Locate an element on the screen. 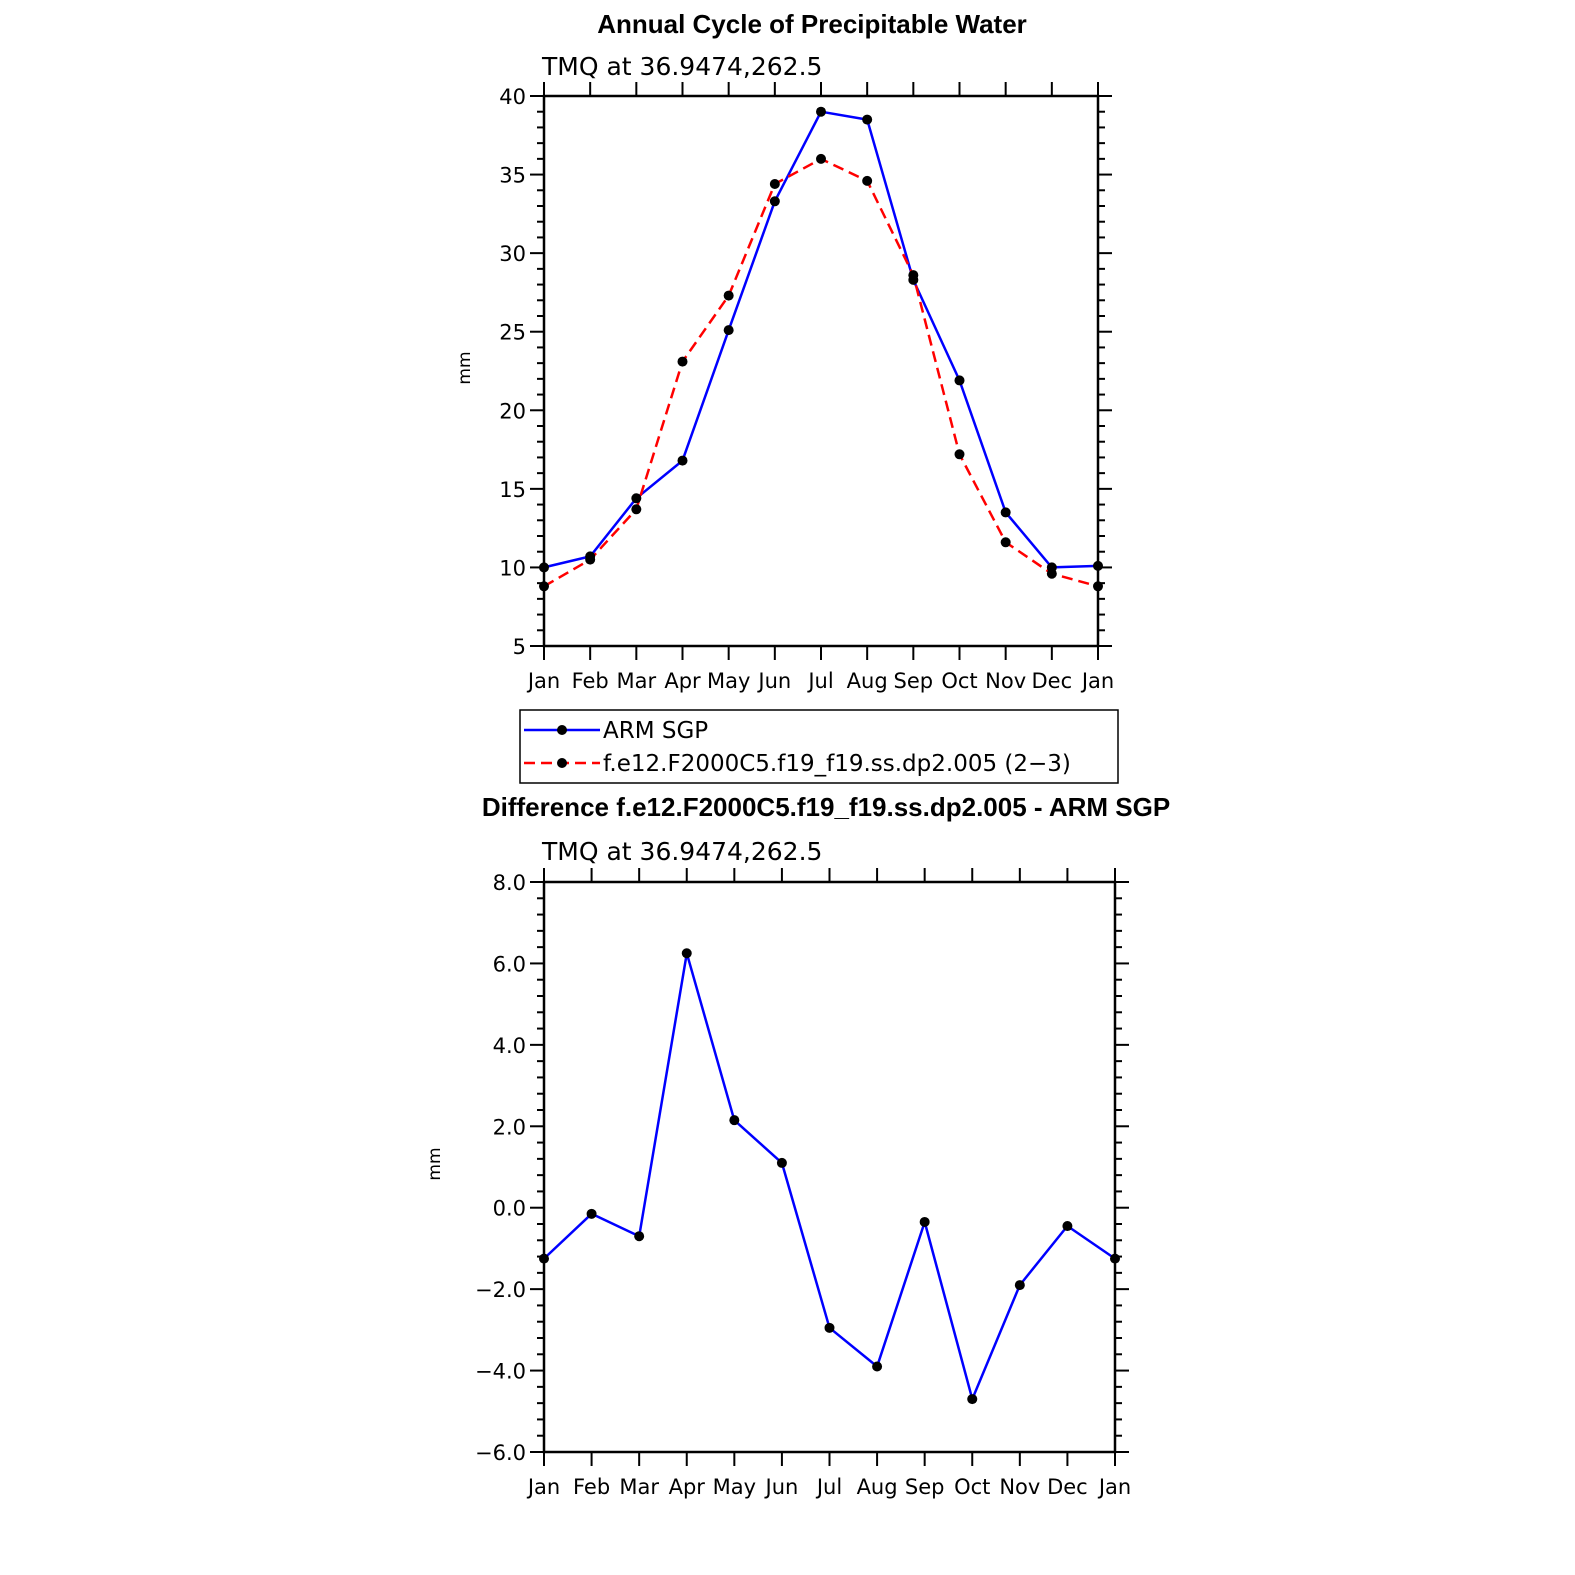 The image size is (1575, 1575). chart1-ytick-label: 30 is located at coordinates (512, 254).